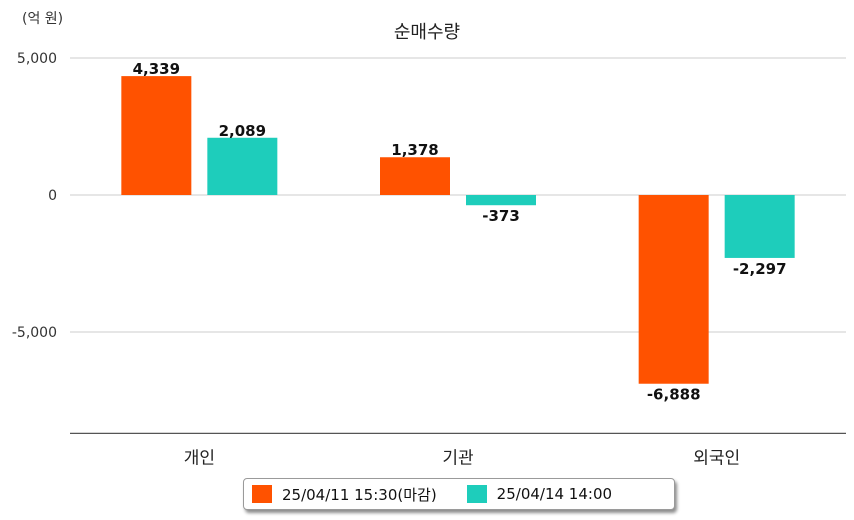 The image size is (854, 520). I want to click on legend-item-series1: 25/04/11 15:30(마감), so click(344, 494).